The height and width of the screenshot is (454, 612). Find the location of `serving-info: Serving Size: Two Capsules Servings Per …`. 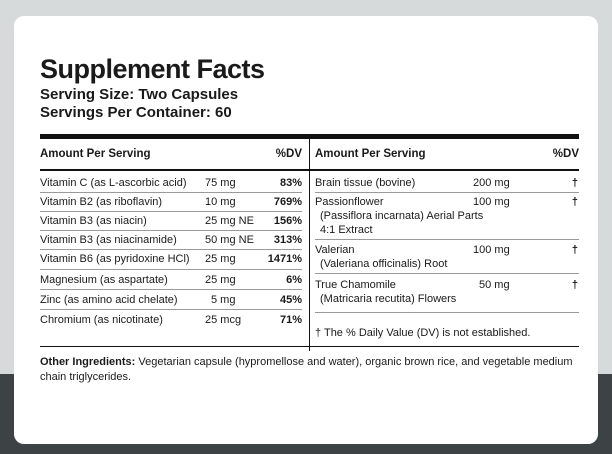

serving-info: Serving Size: Two Capsules Servings Per … is located at coordinates (139, 104).